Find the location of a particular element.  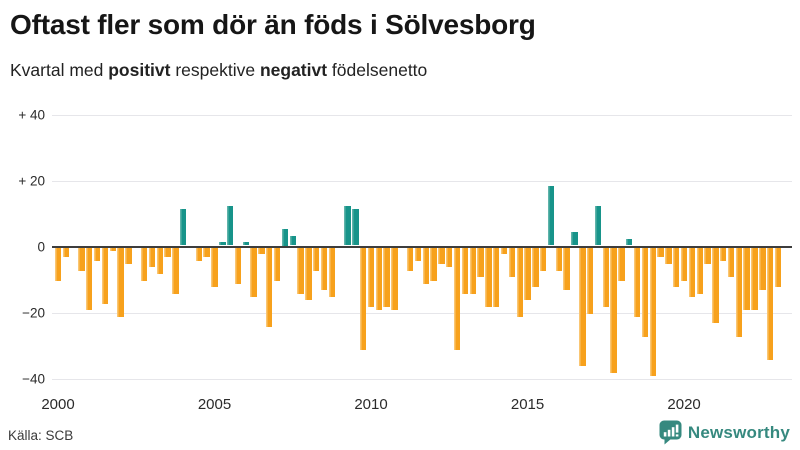

bar-positive-2007Q3 is located at coordinates (292, 240).